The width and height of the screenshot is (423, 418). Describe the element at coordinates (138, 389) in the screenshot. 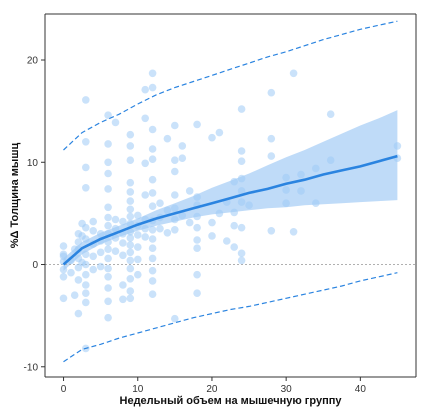

I see `x-tick-label: 10` at that location.